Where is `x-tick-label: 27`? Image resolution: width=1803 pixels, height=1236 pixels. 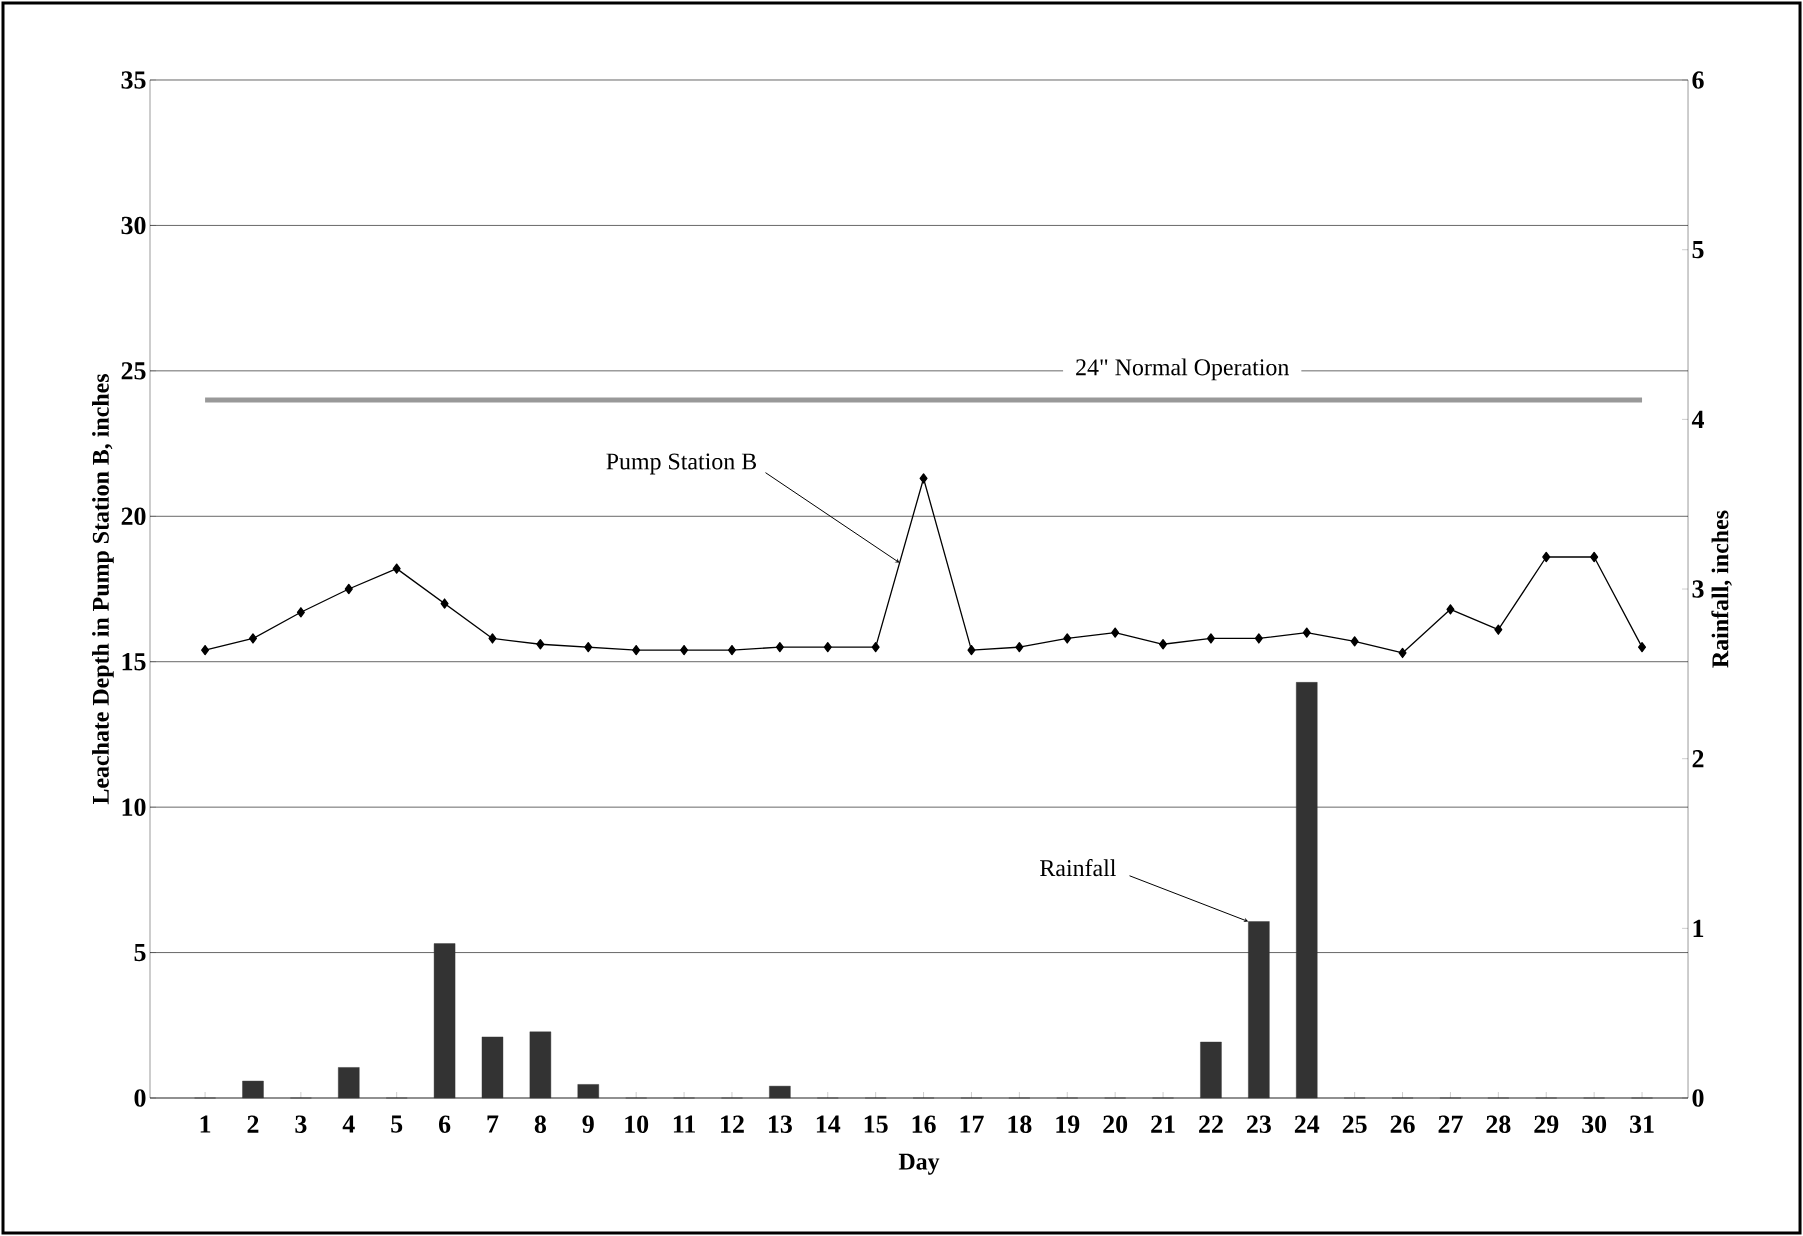
x-tick-label: 27 is located at coordinates (1450, 1124).